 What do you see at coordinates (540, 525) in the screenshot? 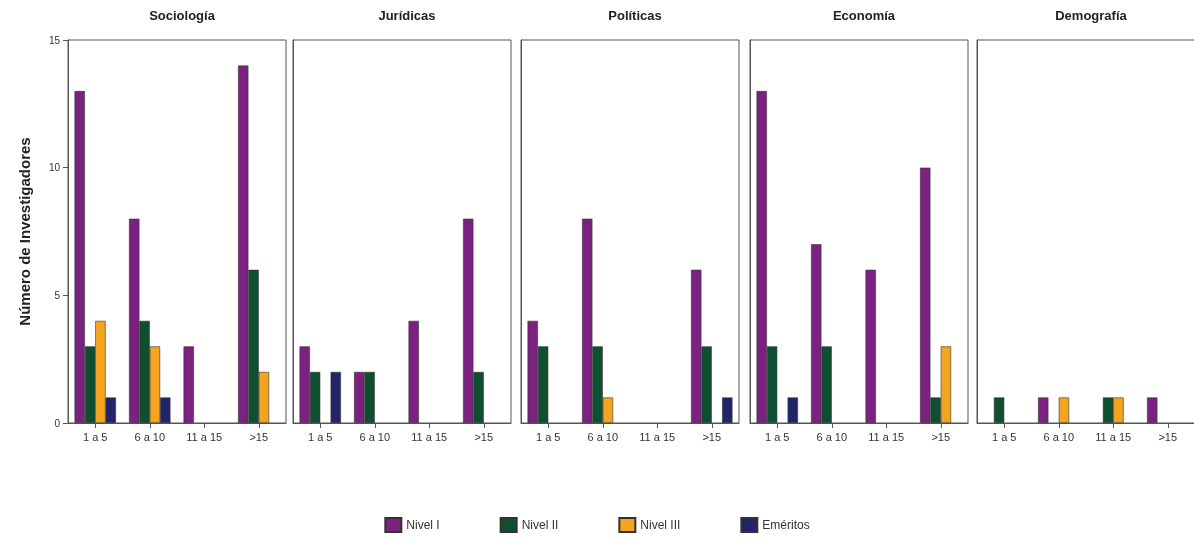
I see `legend-label: Nivel II` at bounding box center [540, 525].